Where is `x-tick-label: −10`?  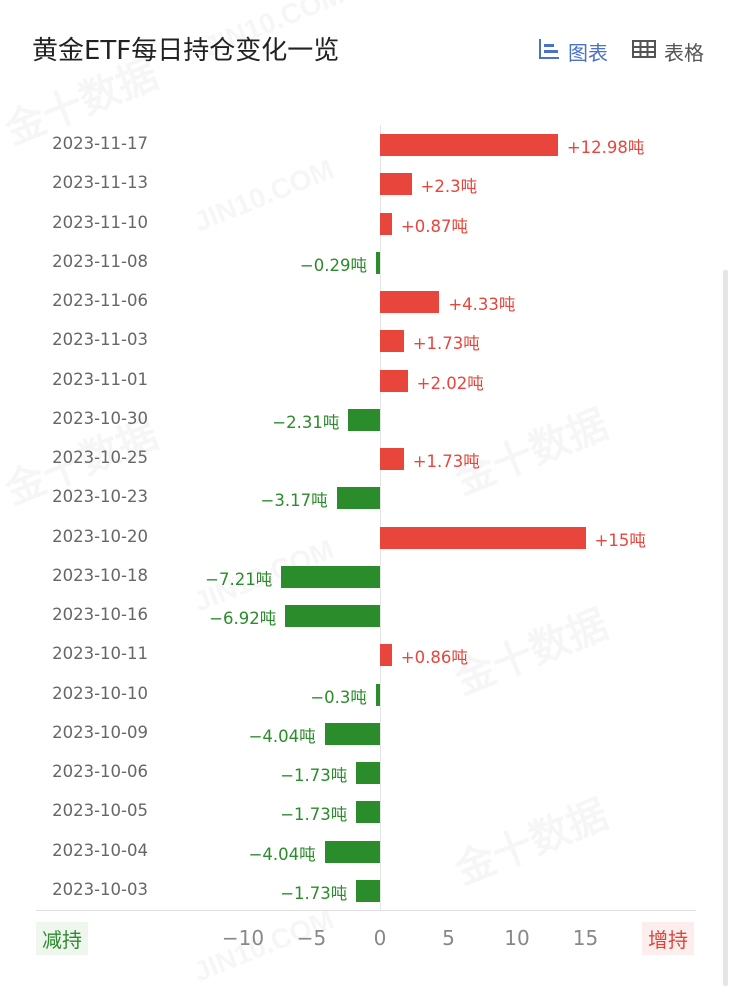 x-tick-label: −10 is located at coordinates (243, 938).